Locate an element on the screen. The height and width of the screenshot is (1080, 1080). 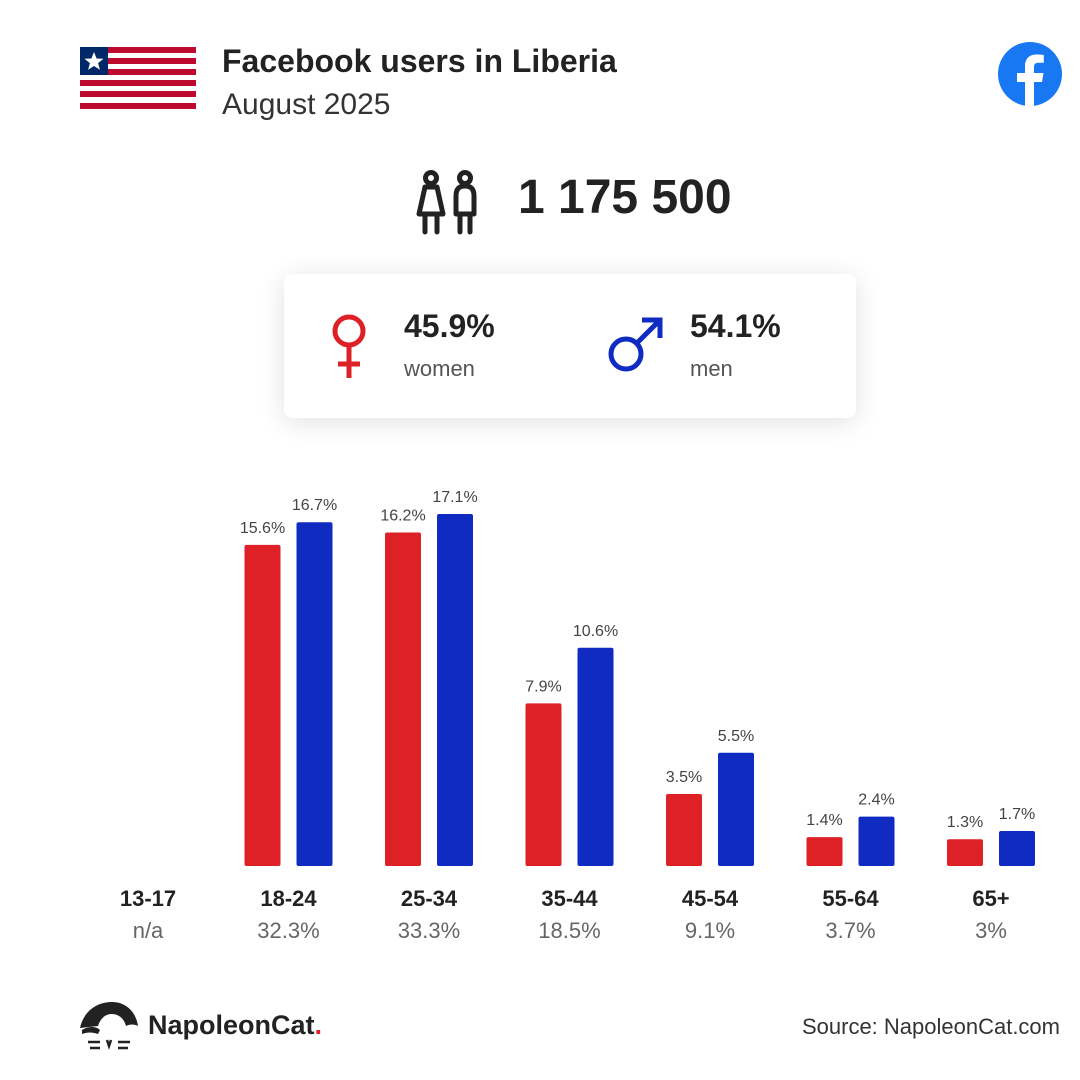
category-label: 25-34 is located at coordinates (429, 898).